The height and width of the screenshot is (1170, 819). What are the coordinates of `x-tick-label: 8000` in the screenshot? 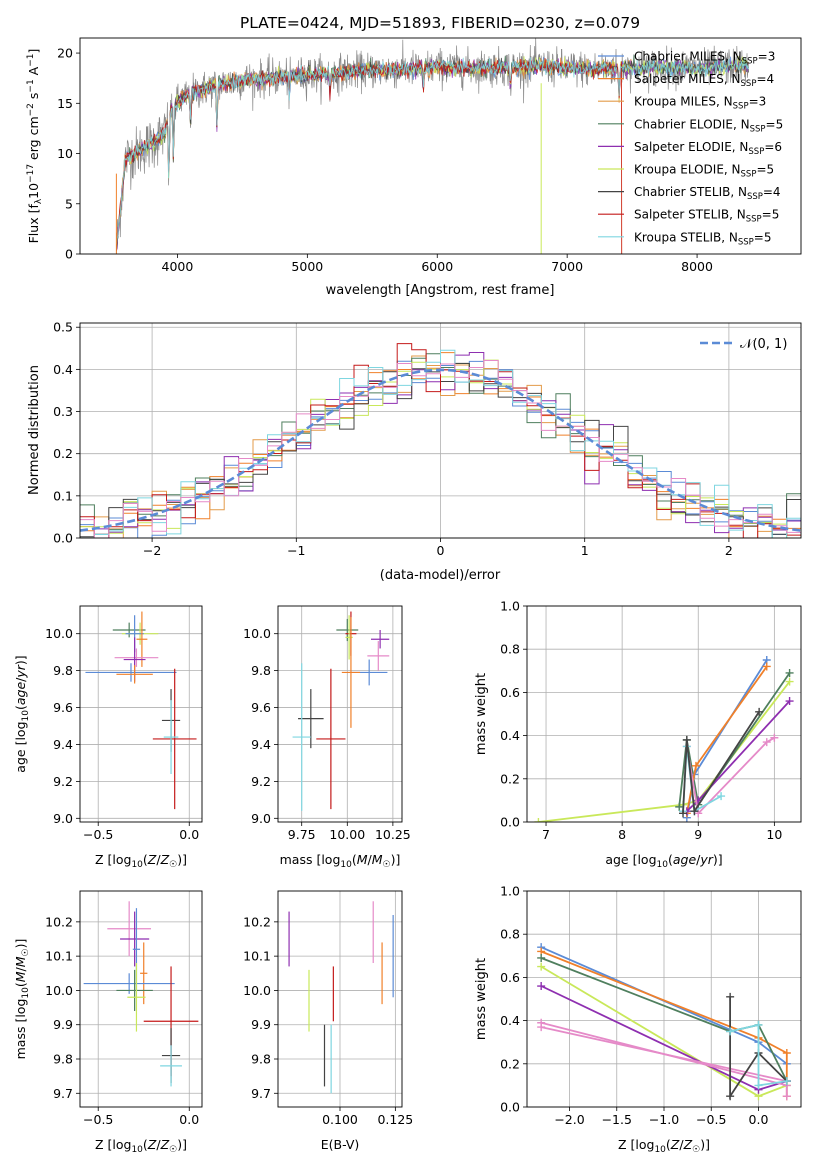 It's located at (697, 266).